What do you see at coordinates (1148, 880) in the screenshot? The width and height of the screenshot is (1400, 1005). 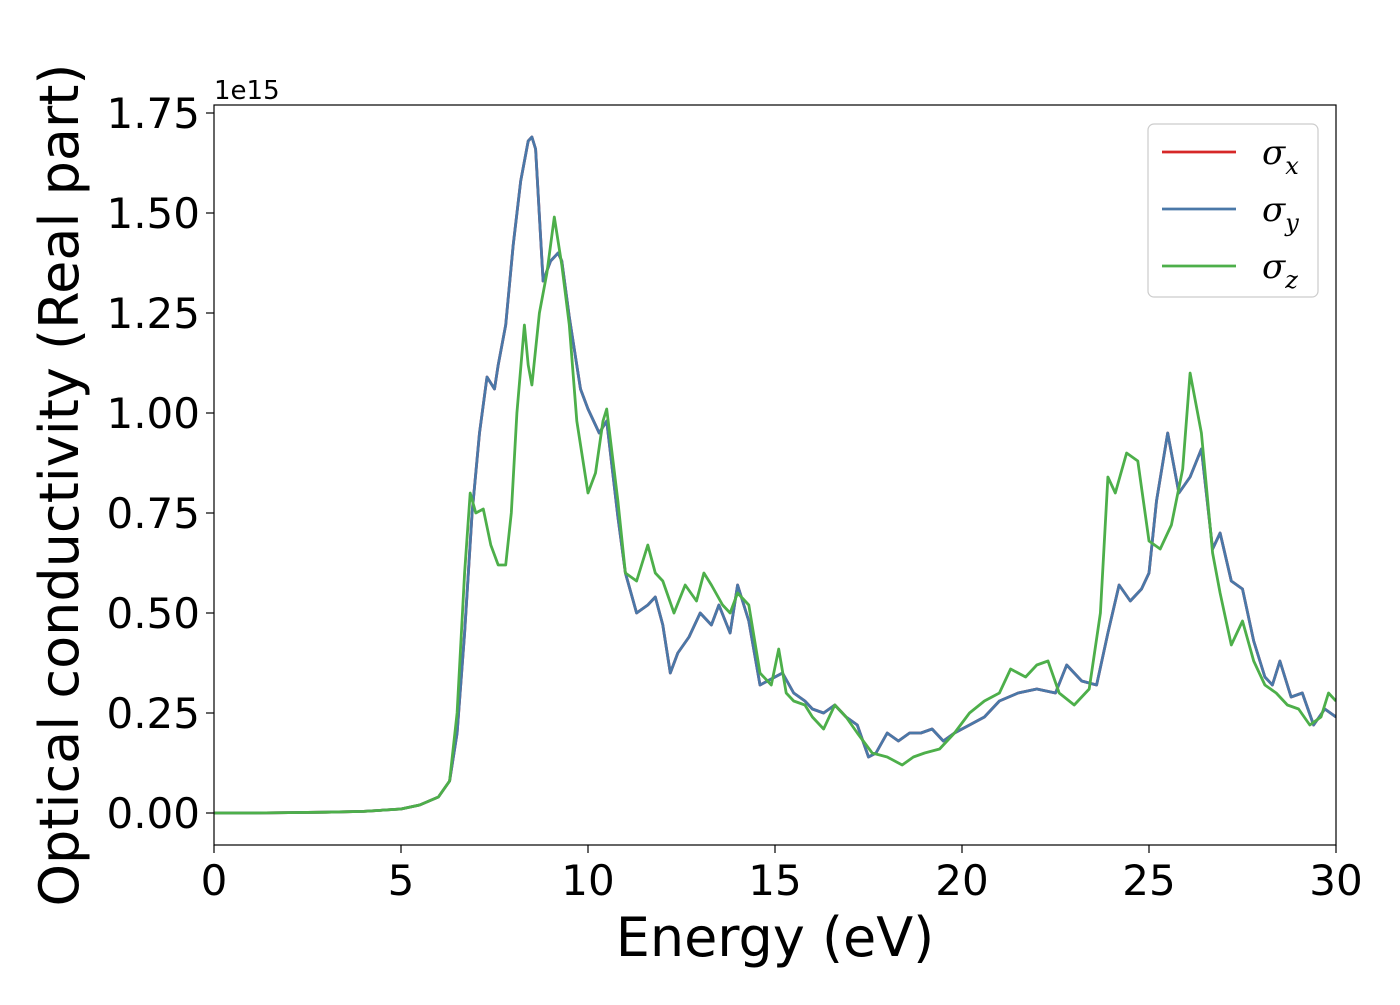 I see `x-tick-label: 25` at bounding box center [1148, 880].